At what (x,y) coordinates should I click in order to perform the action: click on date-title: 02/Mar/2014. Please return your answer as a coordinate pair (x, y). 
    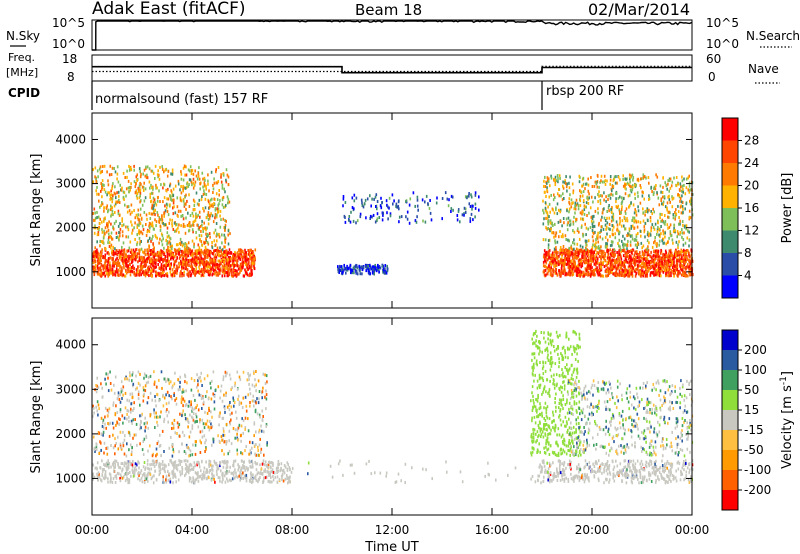
    Looking at the image, I should click on (639, 9).